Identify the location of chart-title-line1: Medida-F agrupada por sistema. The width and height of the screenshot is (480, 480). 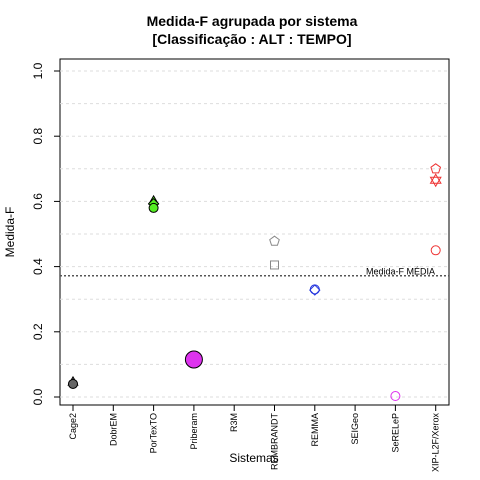
(252, 21).